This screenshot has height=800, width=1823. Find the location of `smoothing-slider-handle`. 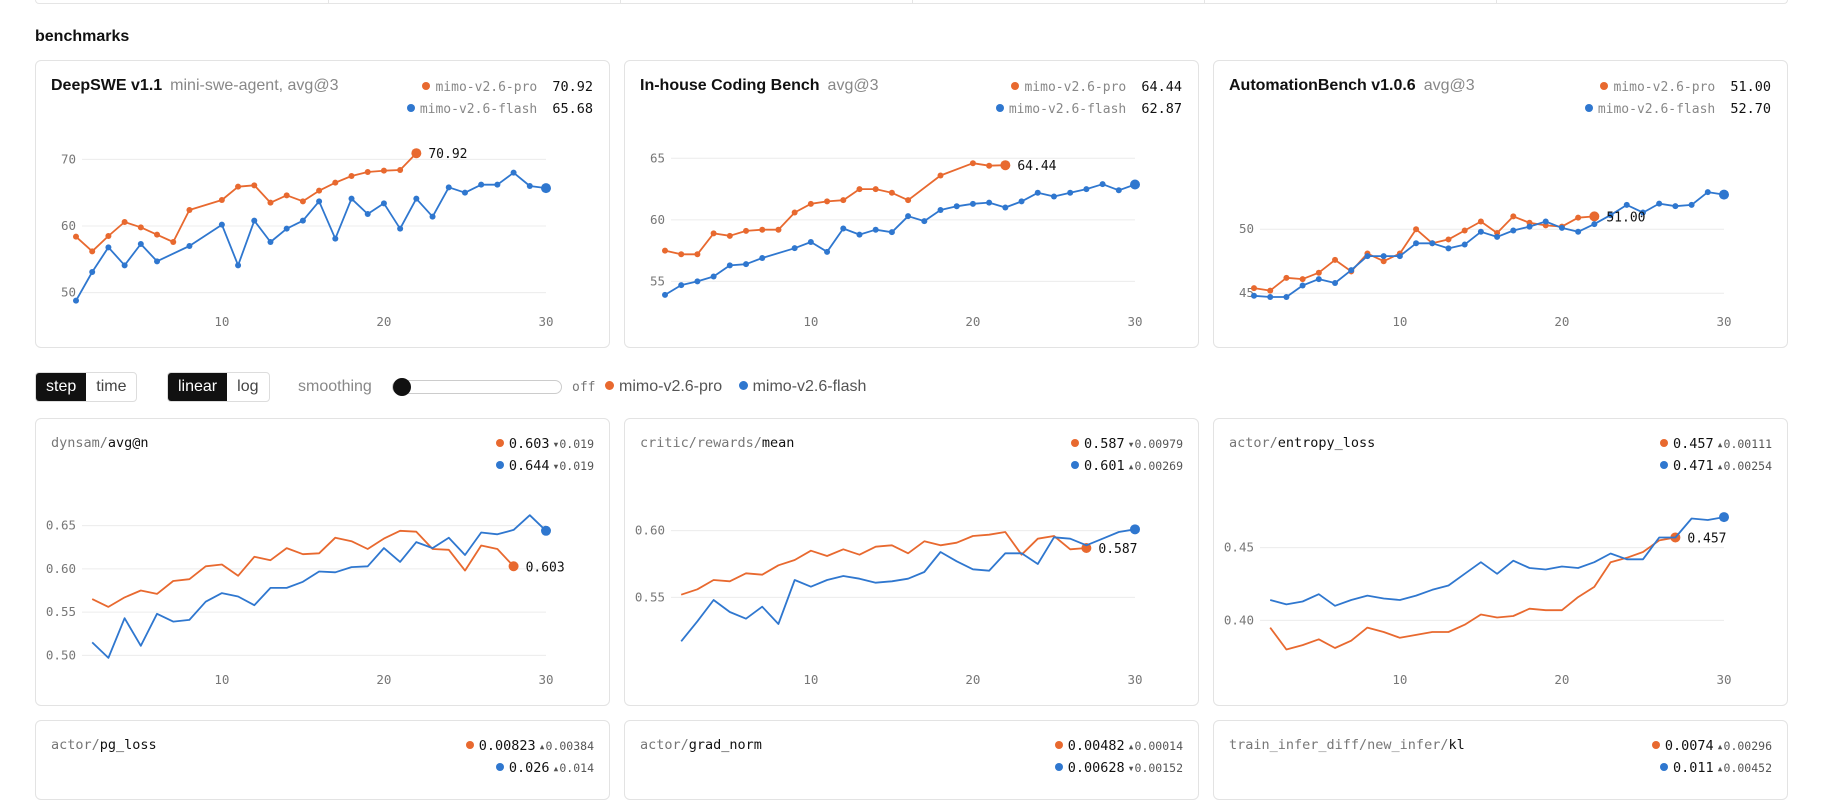

smoothing-slider-handle is located at coordinates (402, 387).